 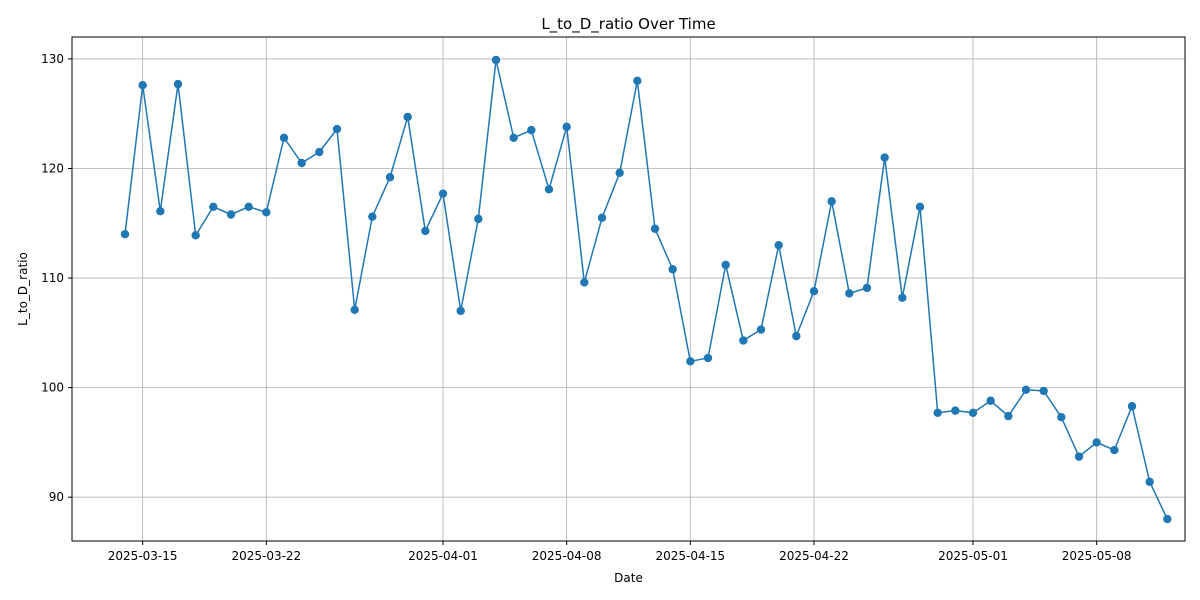 What do you see at coordinates (52, 278) in the screenshot?
I see `y-tick-label: 110` at bounding box center [52, 278].